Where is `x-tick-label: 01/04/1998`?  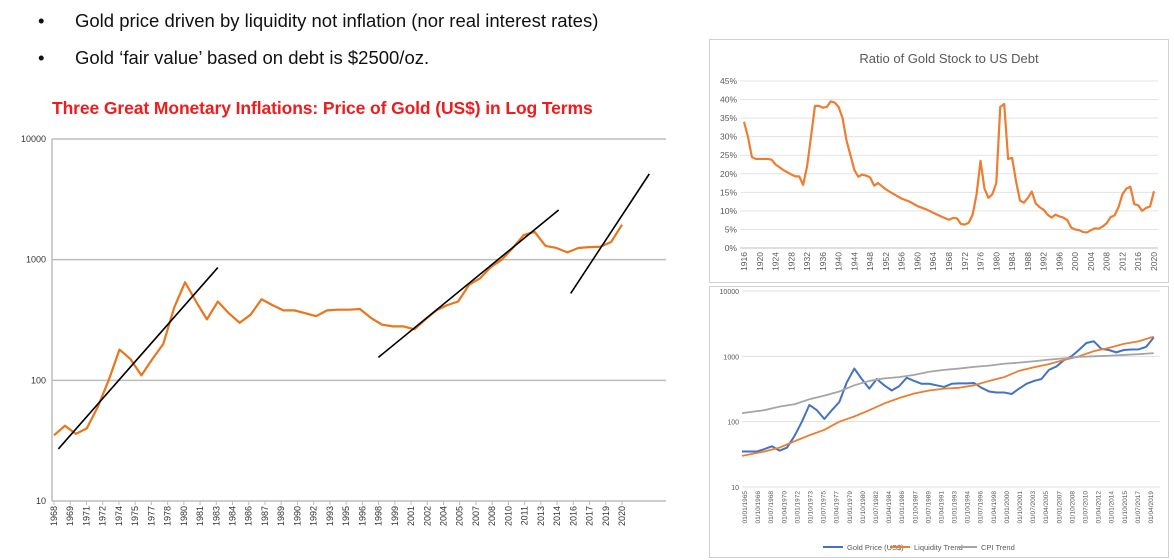
x-tick-label: 01/04/1998 is located at coordinates (994, 507).